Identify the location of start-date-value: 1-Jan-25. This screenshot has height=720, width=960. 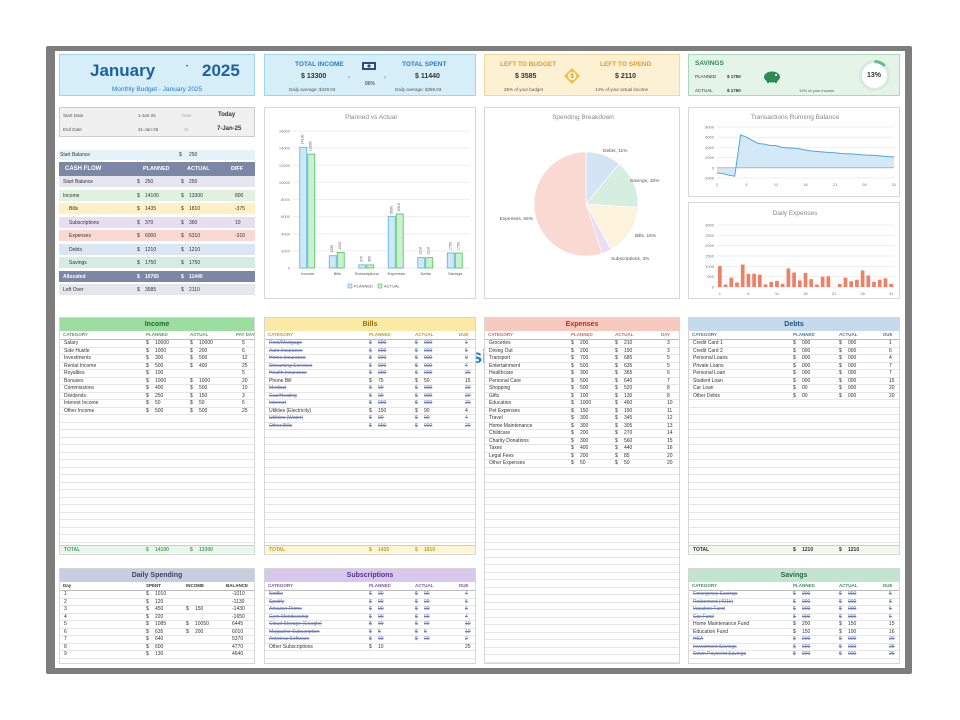
(147, 115).